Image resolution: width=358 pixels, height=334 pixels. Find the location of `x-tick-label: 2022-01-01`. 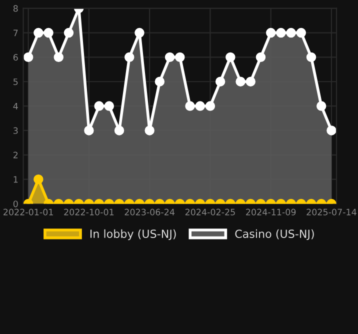

x-tick-label: 2022-01-01 is located at coordinates (28, 212).